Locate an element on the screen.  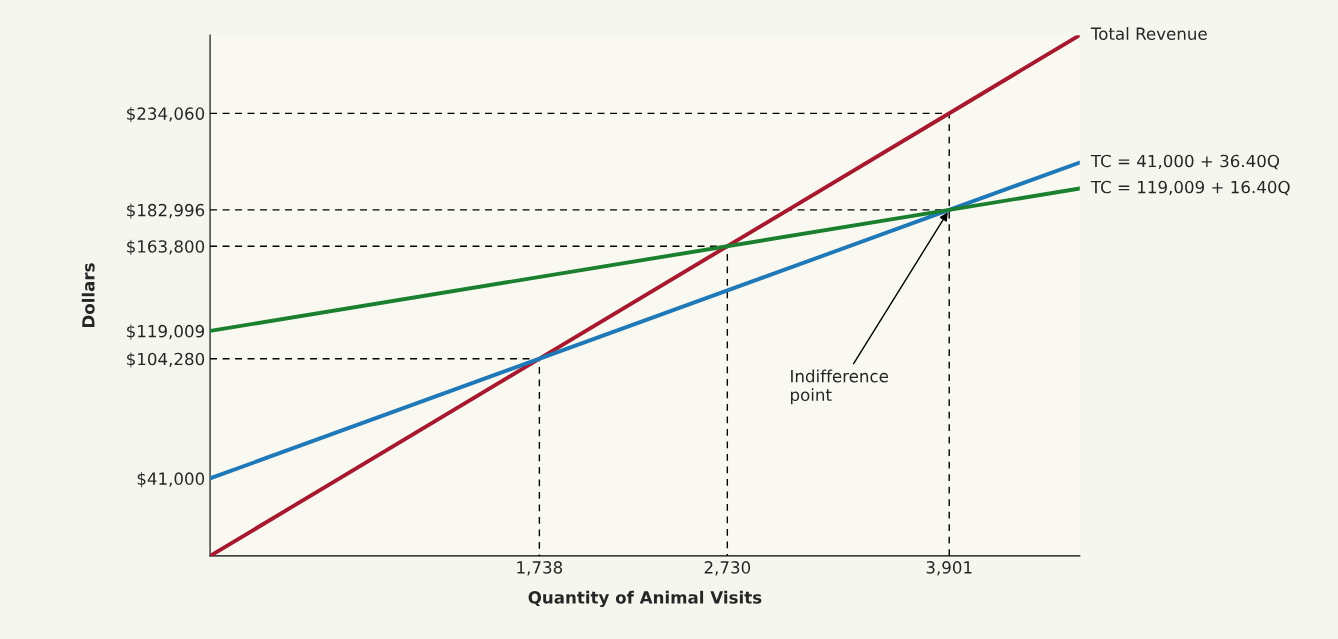
y-tick-label: $182,996 is located at coordinates (166, 211).